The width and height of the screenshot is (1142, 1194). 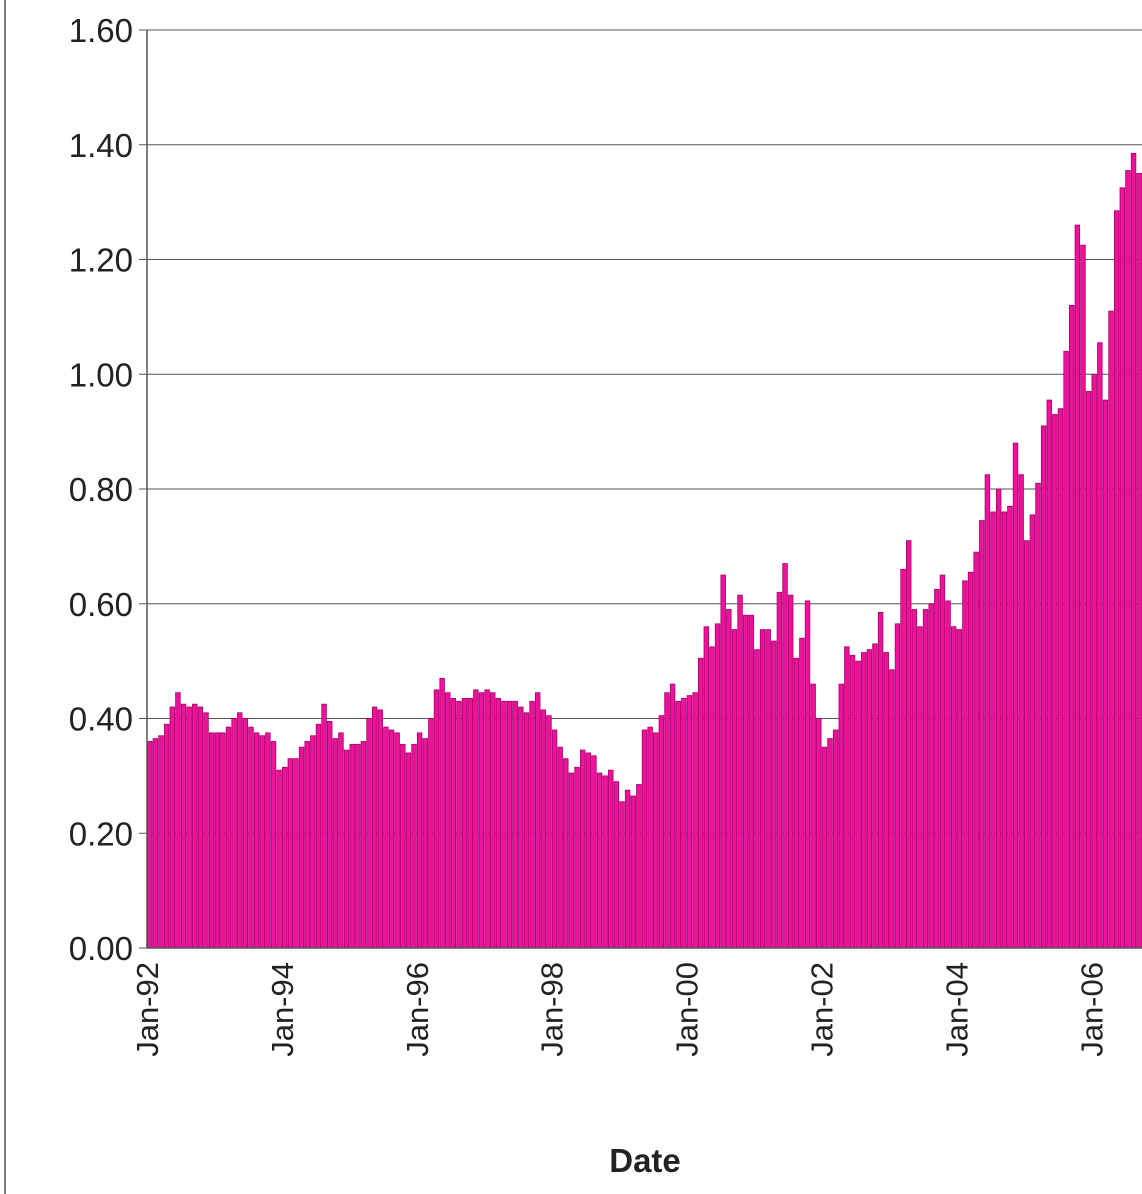 I want to click on x-tick-label: Jan-00, so click(x=687, y=1009).